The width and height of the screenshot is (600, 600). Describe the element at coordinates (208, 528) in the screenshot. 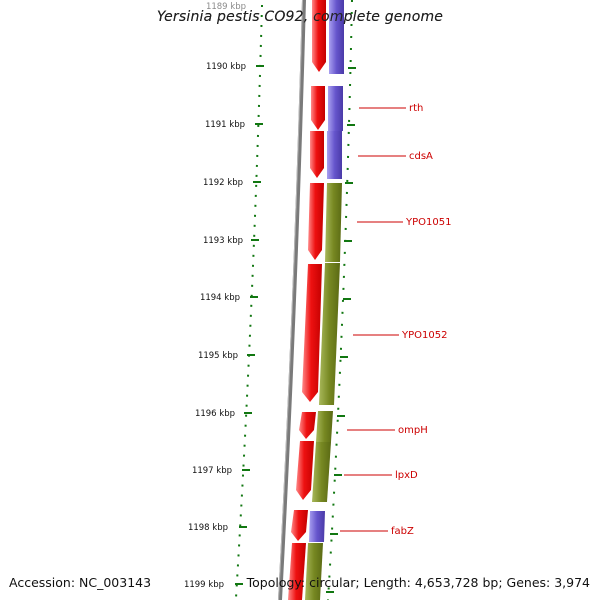

I see `ruler-label: 1198 kbp` at that location.